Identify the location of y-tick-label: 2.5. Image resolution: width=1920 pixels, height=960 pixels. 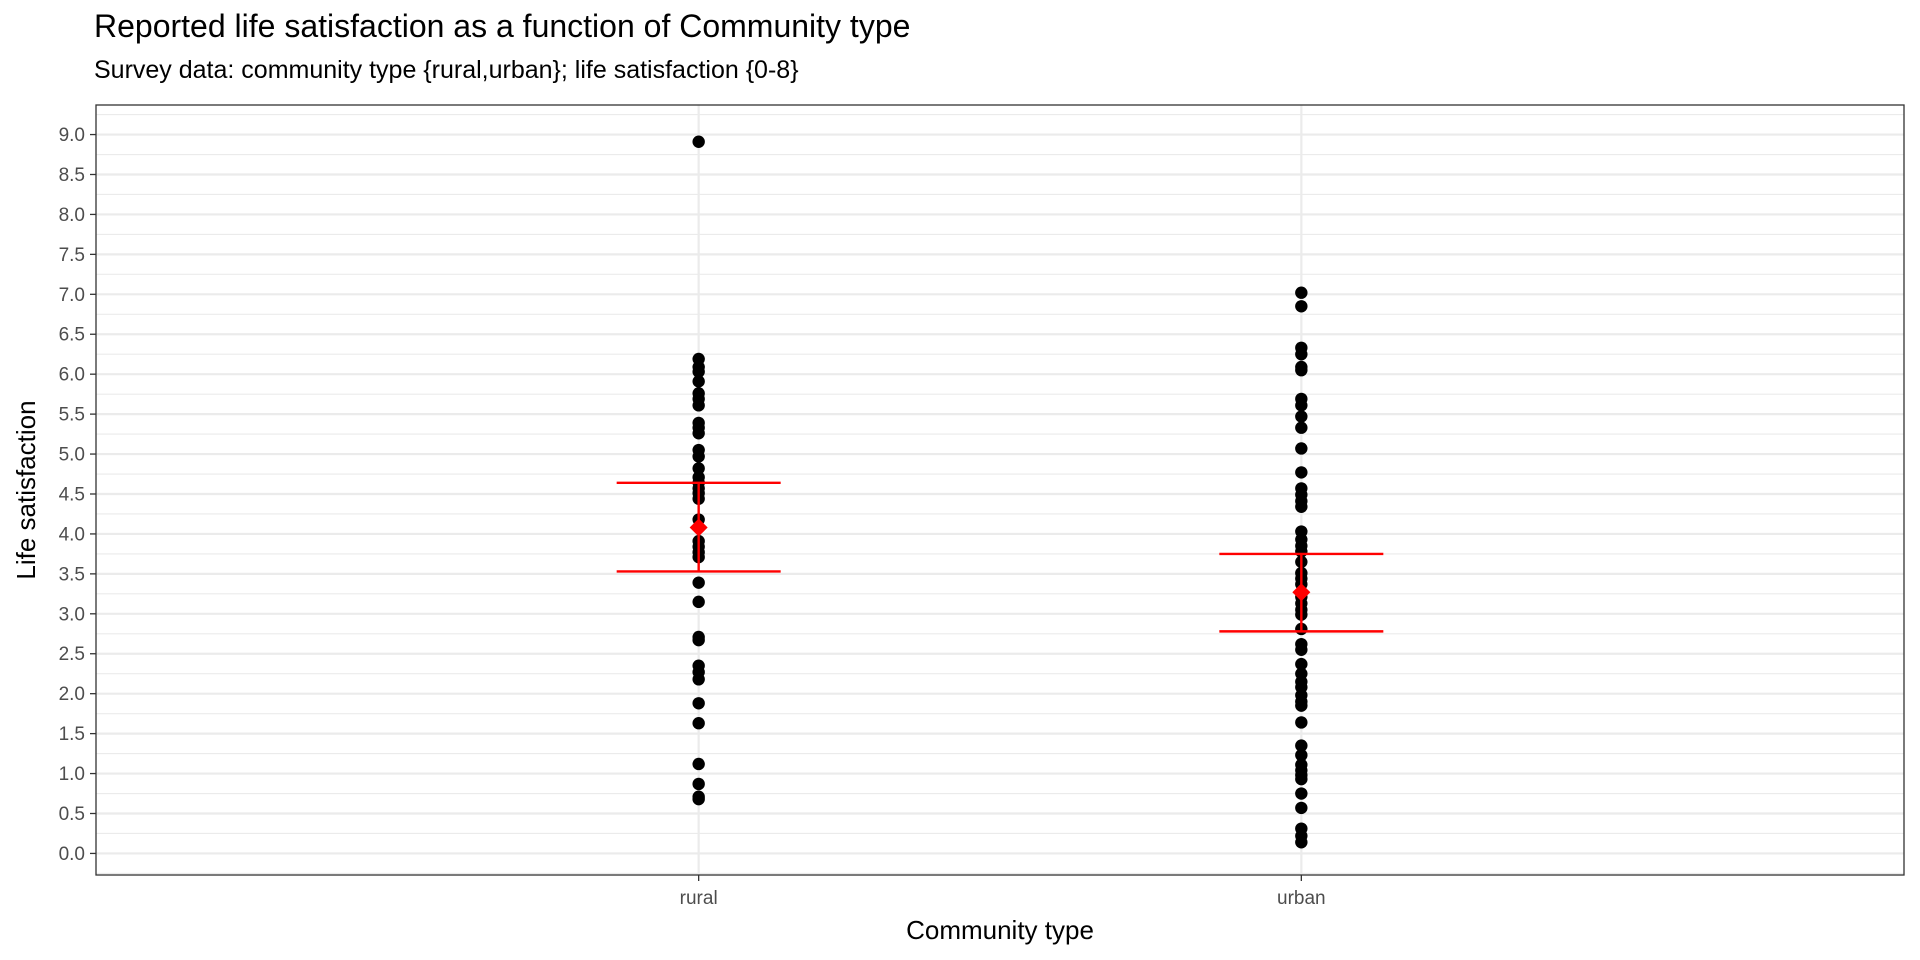
(72, 654).